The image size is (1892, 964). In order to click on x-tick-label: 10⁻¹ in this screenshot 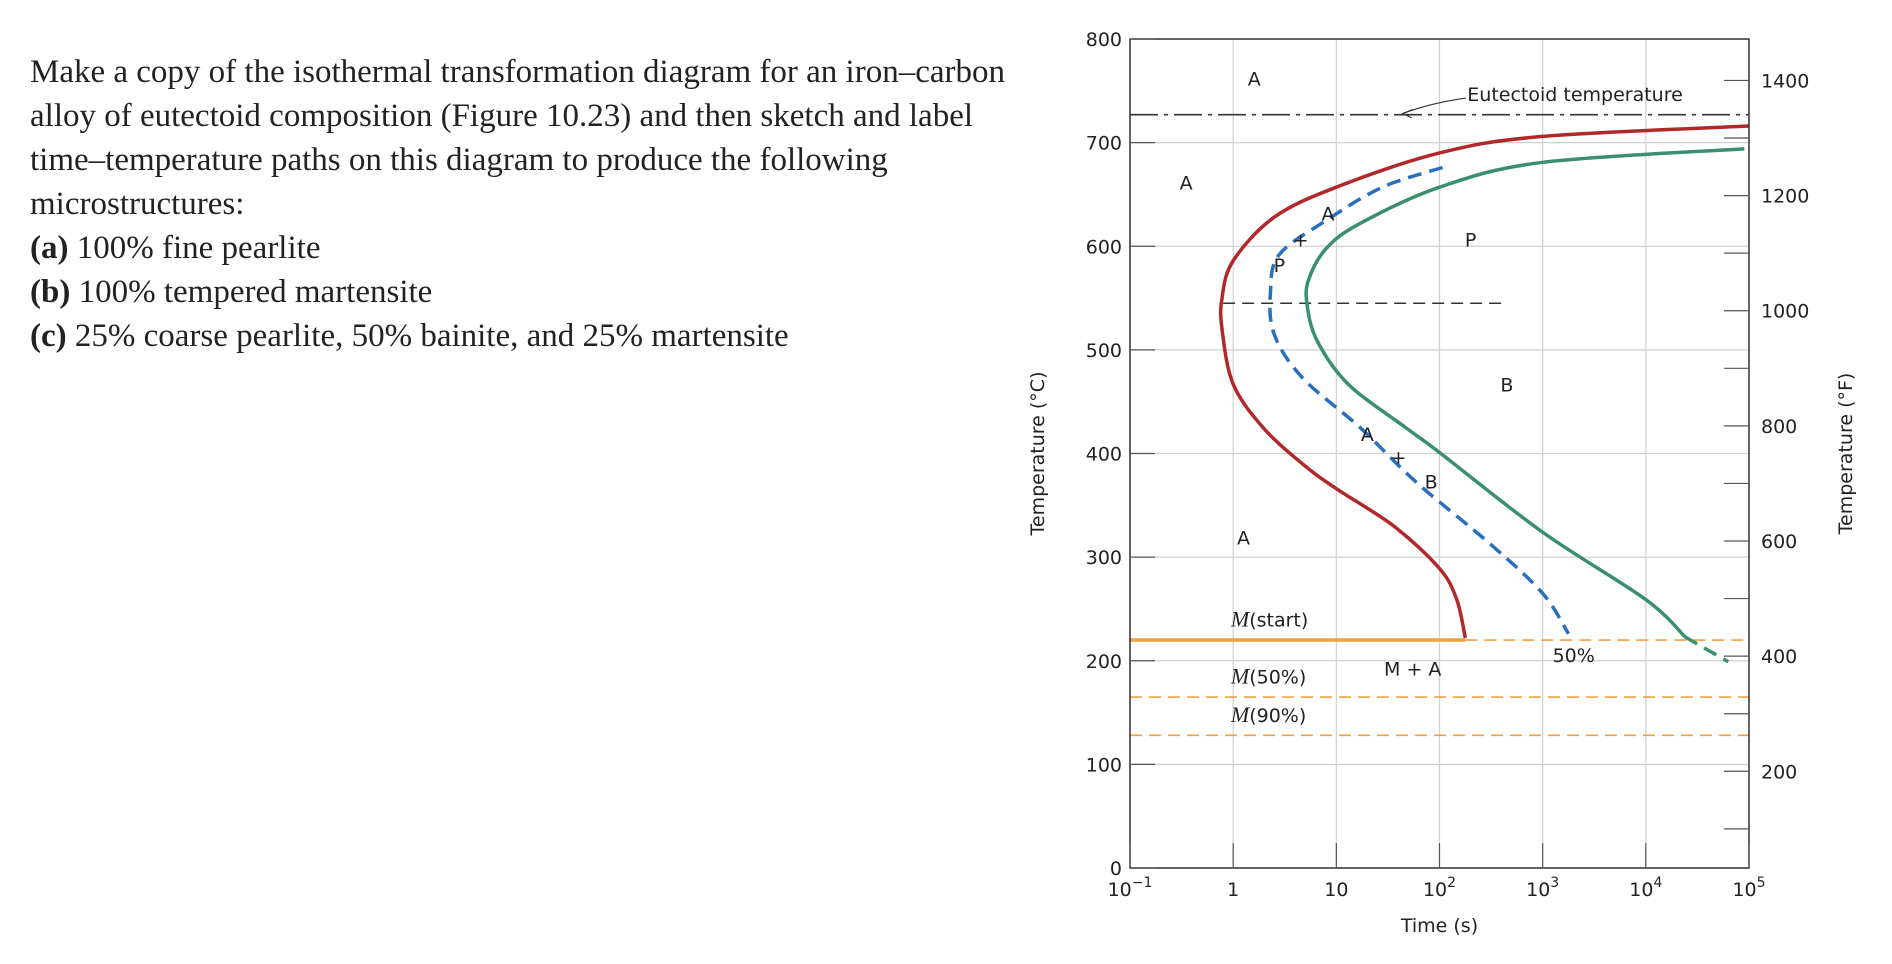, I will do `click(1130, 888)`.